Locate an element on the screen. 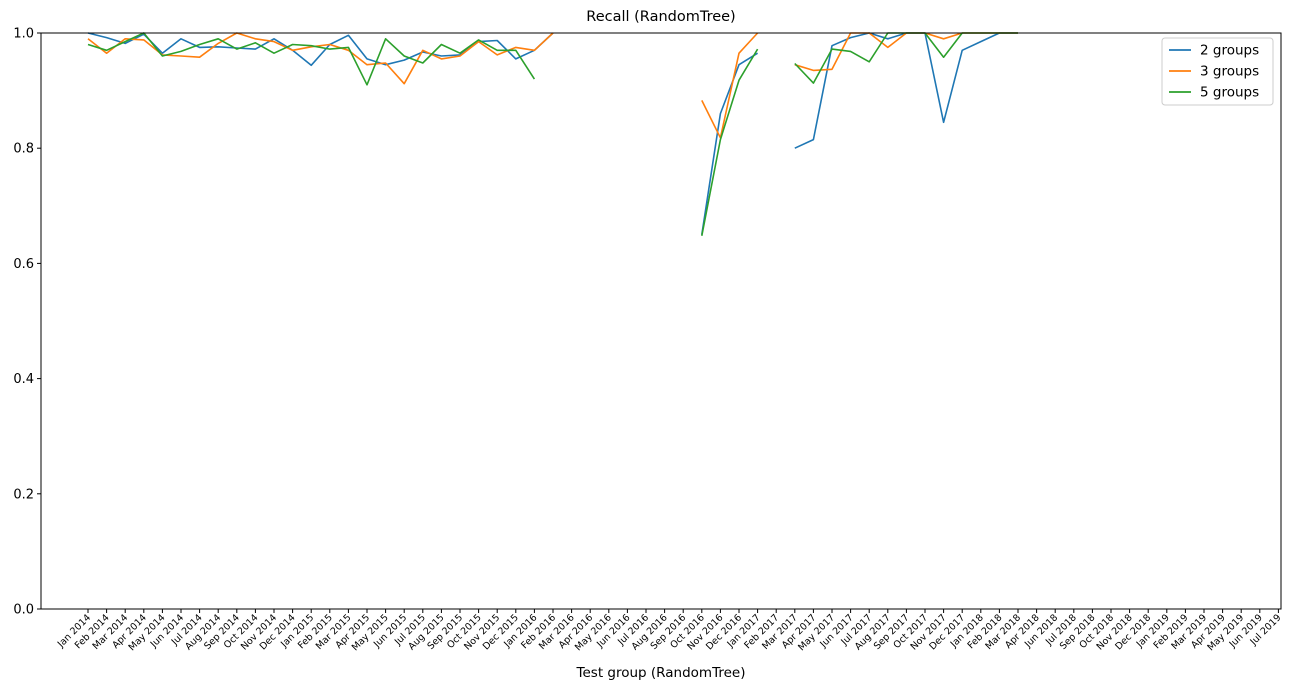 The height and width of the screenshot is (690, 1289). y-axis: 0.0 0.2 0.4 0.6 0.8 1.0 is located at coordinates (27, 322).